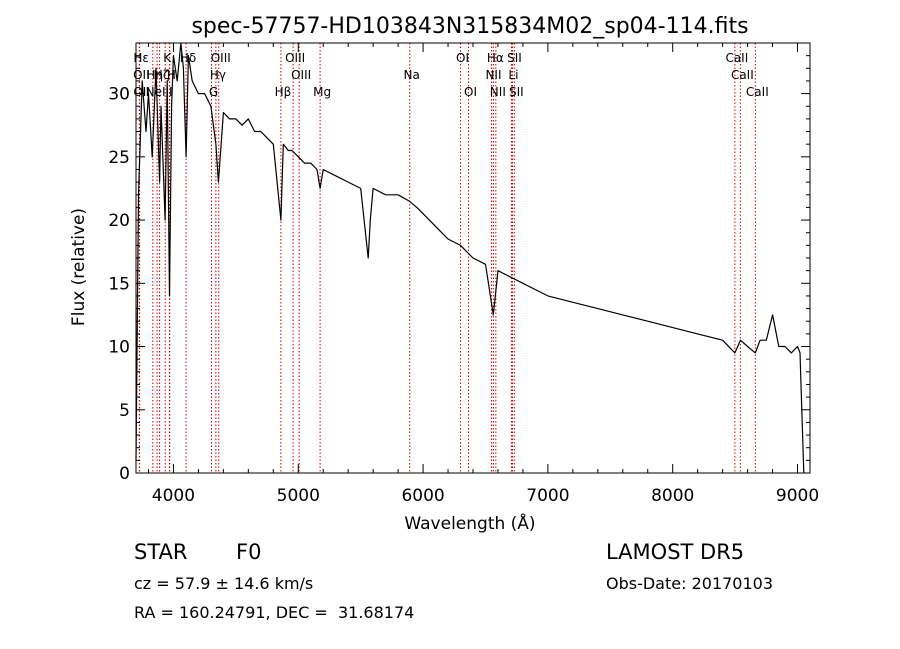  What do you see at coordinates (161, 552) in the screenshot?
I see `class-label: STAR` at bounding box center [161, 552].